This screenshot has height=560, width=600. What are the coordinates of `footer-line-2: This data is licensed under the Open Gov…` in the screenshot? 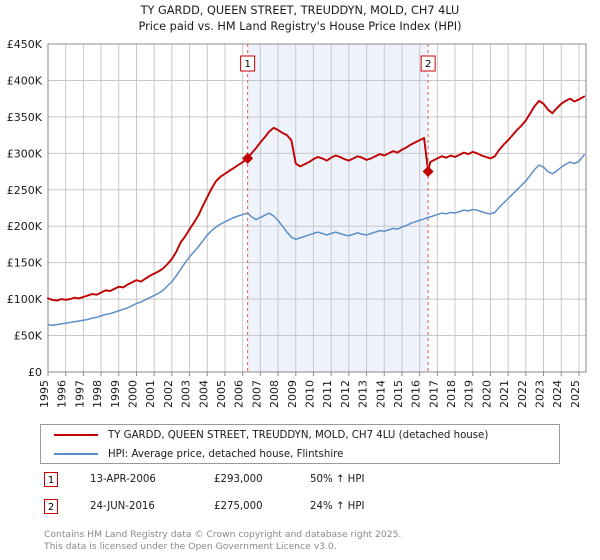 It's located at (190, 546).